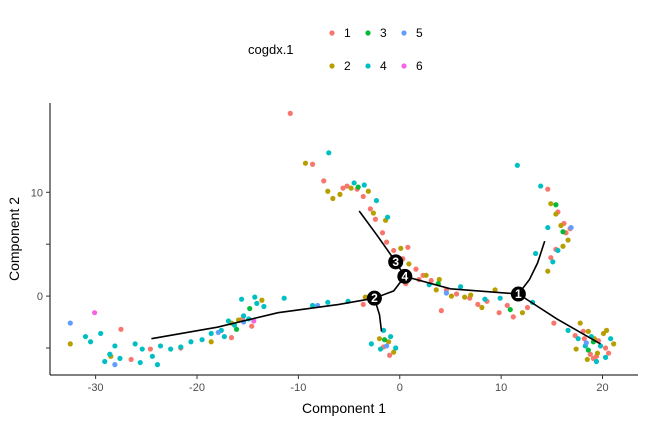 This screenshot has height=423, width=646. What do you see at coordinates (335, 49) in the screenshot?
I see `legend: cogdx.1 1 2 3 4 5 6` at bounding box center [335, 49].